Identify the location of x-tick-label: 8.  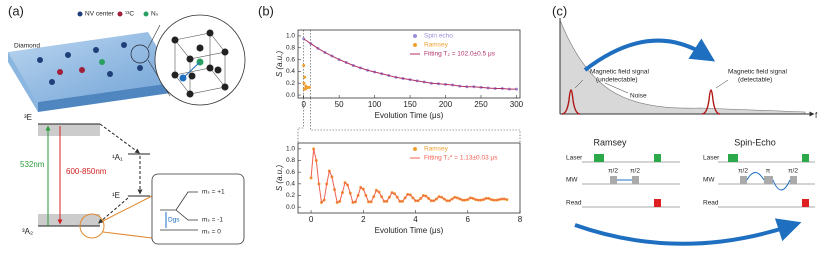
(520, 219).